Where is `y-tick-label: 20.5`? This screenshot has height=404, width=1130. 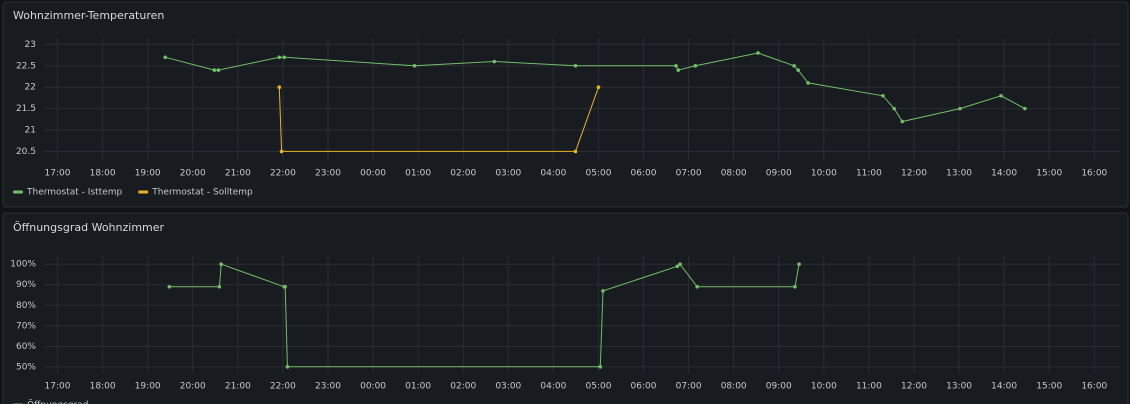 y-tick-label: 20.5 is located at coordinates (26, 152).